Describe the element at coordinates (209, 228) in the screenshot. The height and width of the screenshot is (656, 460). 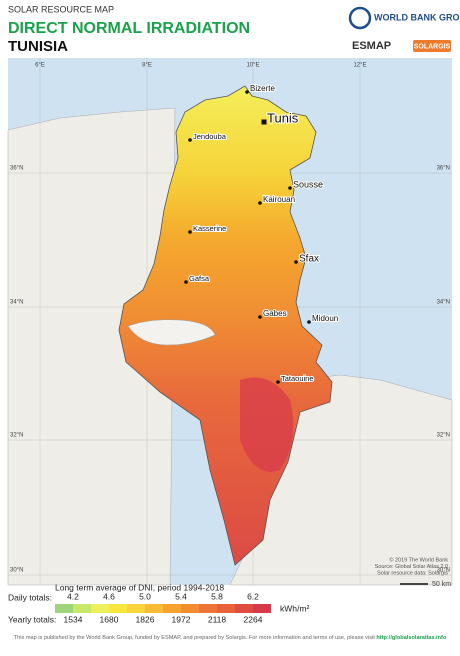
I see `city-label: Kasserine` at that location.